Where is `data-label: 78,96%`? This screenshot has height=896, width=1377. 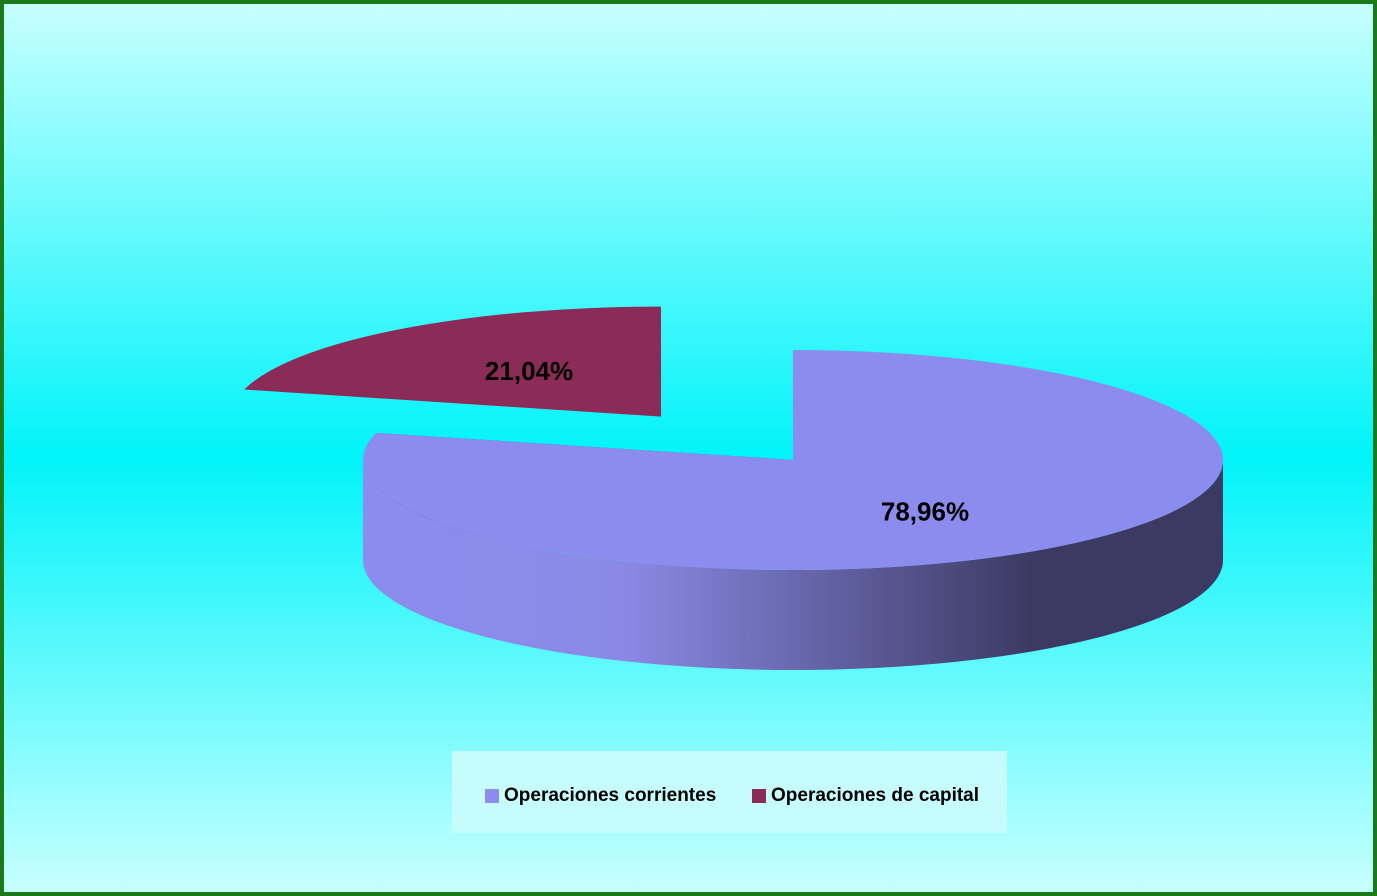
data-label: 78,96% is located at coordinates (925, 511).